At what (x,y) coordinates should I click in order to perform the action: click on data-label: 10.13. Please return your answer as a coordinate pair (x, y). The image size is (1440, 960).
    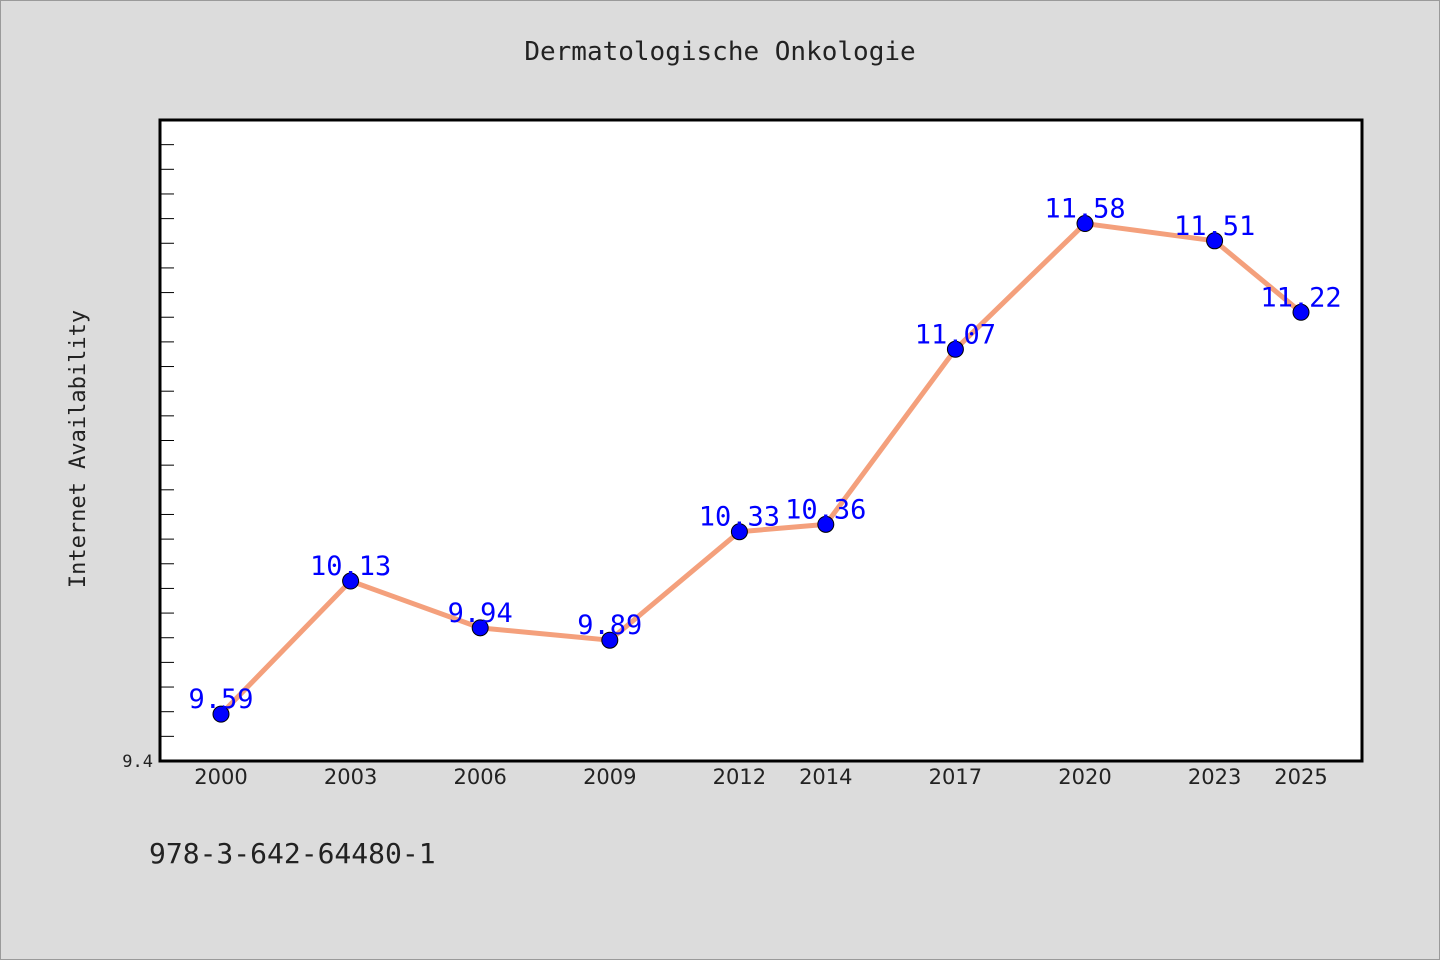
    Looking at the image, I should click on (350, 566).